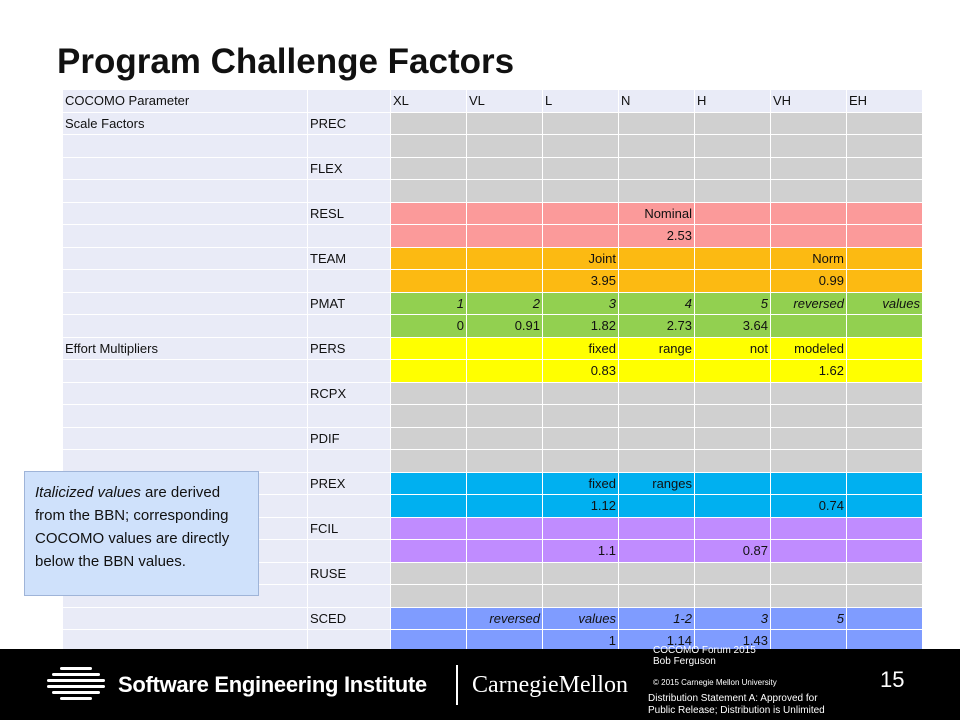 The image size is (960, 720). What do you see at coordinates (349, 528) in the screenshot?
I see `parameter-cell: FCIL` at bounding box center [349, 528].